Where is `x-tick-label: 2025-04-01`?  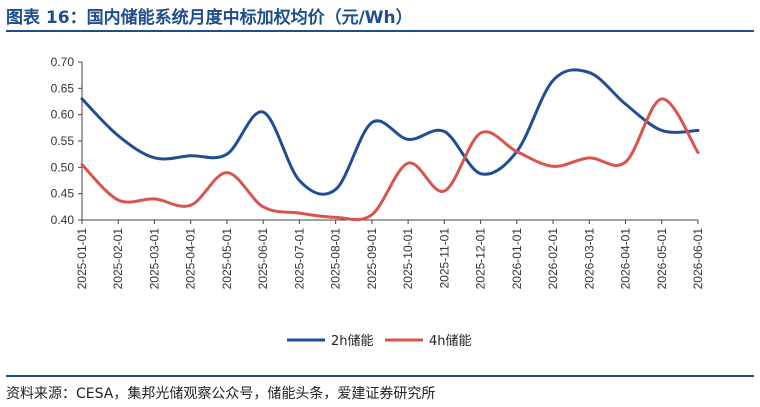 x-tick-label: 2025-04-01 is located at coordinates (191, 259).